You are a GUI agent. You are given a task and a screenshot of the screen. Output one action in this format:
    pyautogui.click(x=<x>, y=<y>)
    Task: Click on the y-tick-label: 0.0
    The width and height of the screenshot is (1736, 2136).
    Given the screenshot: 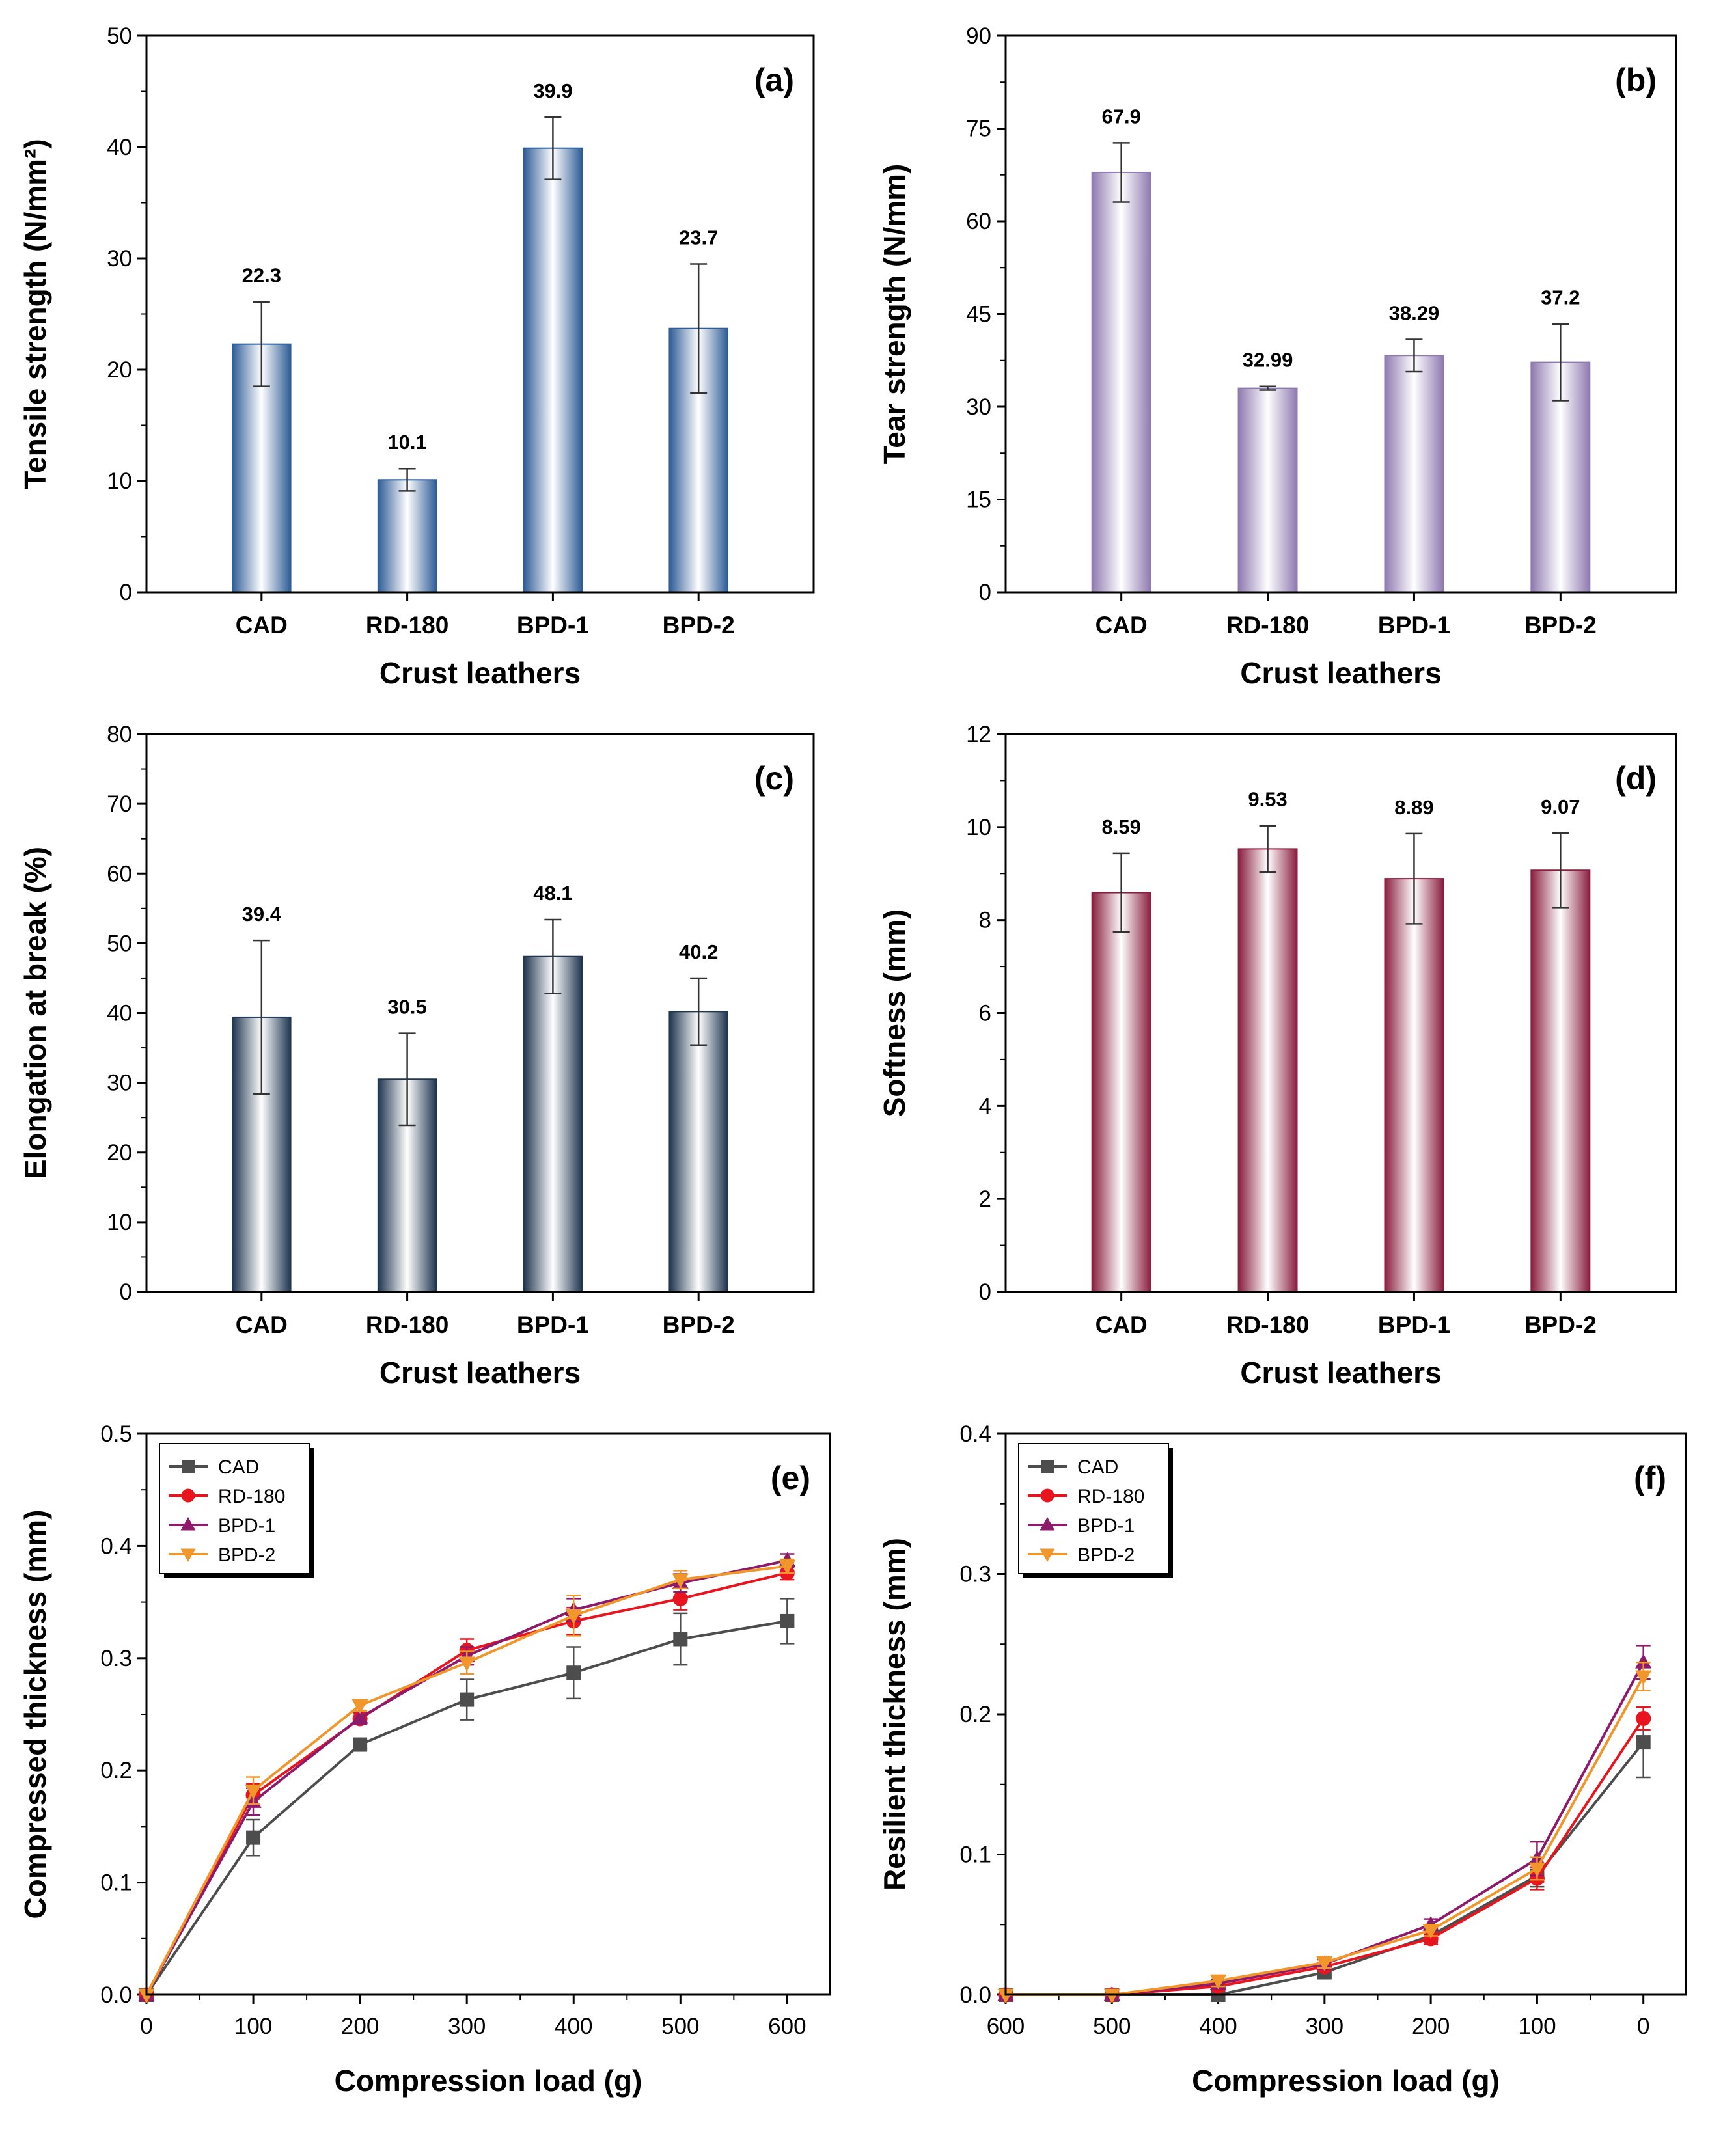 What is the action you would take?
    pyautogui.click(x=975, y=1995)
    